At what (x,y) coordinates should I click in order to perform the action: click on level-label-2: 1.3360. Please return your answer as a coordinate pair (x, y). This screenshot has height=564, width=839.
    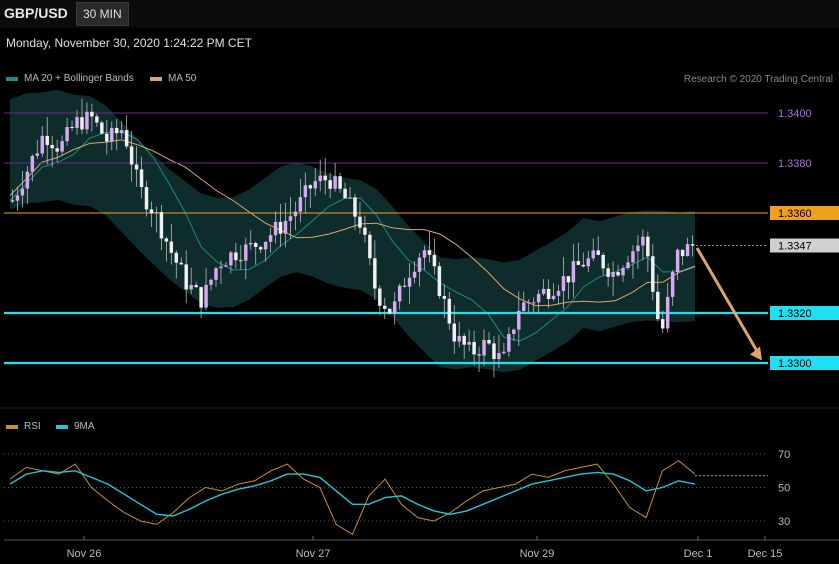
    Looking at the image, I should click on (795, 214).